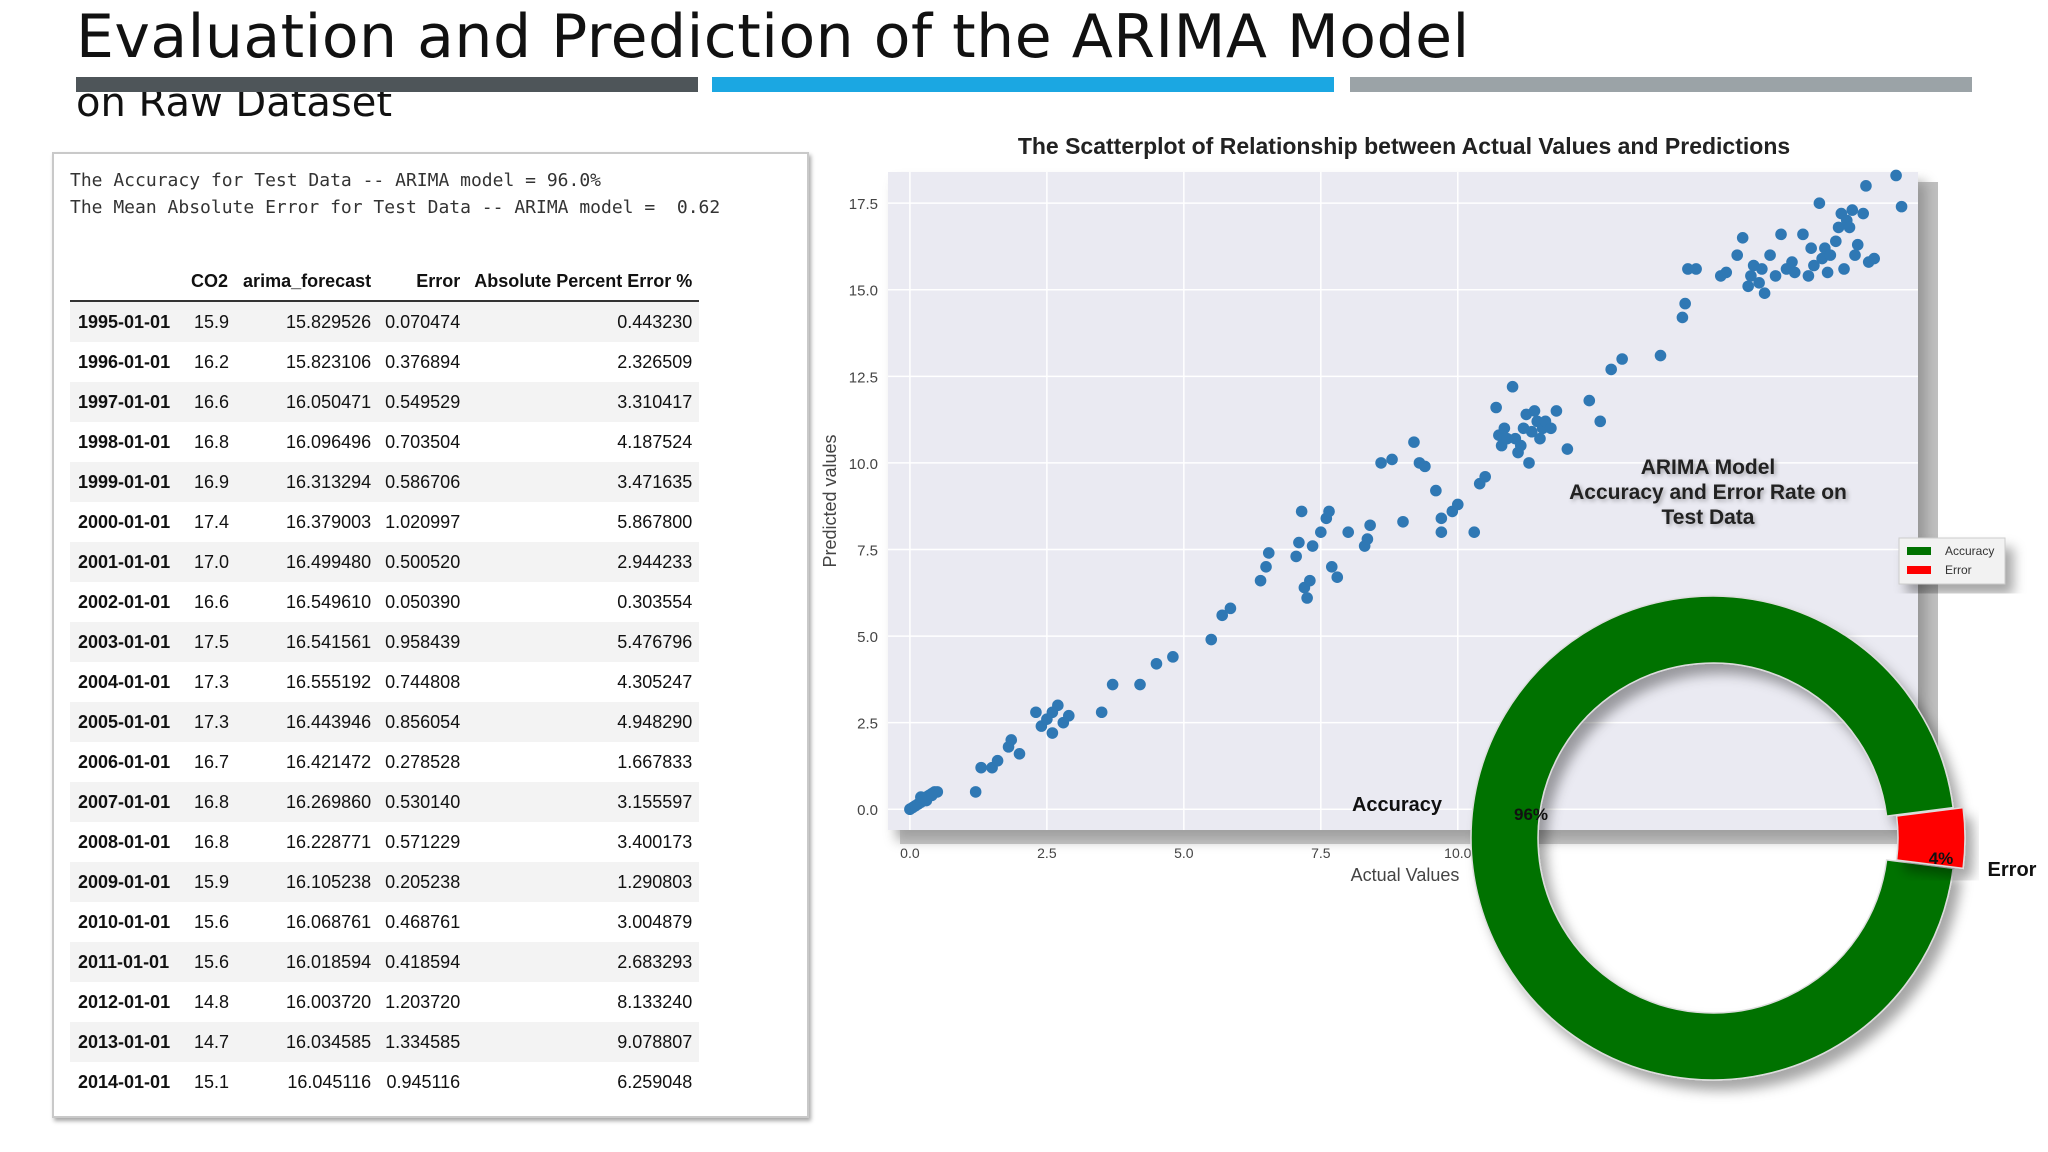  Describe the element at coordinates (1708, 517) in the screenshot. I see `donut-title-line: Test Data` at that location.